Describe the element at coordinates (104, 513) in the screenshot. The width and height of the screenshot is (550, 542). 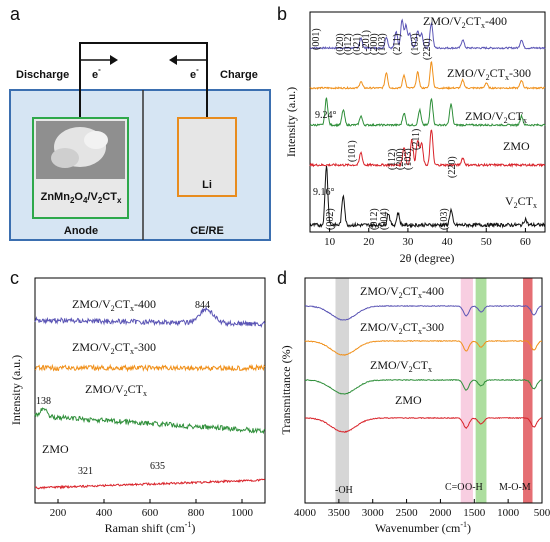
I see `raman-x-tick-label: 400` at that location.